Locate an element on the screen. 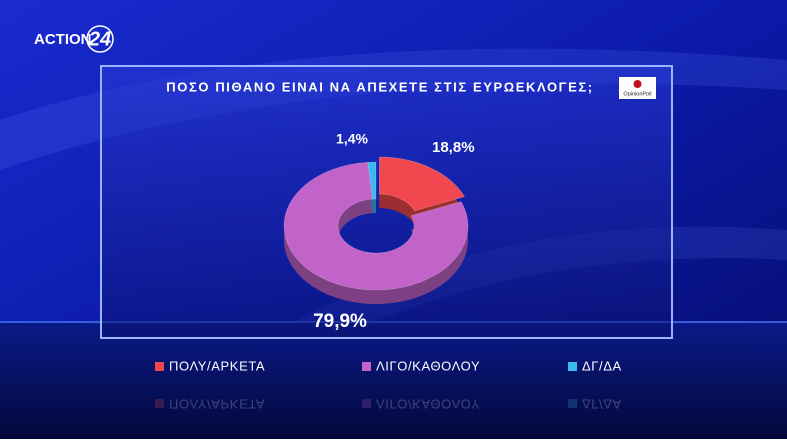 This screenshot has width=787, height=444. donut: 18,8% 79,9% 1,4% is located at coordinates (379, 231).